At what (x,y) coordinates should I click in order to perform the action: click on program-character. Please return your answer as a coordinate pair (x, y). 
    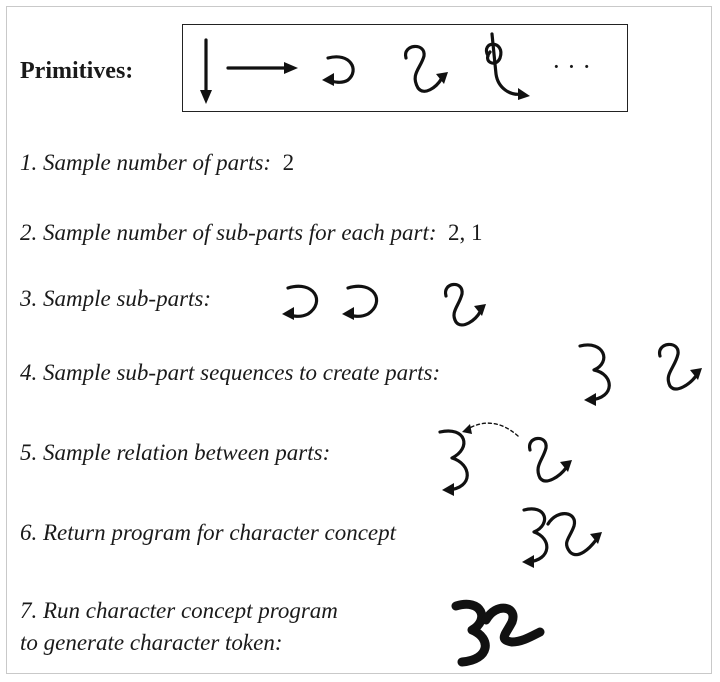
    Looking at the image, I should click on (562, 537).